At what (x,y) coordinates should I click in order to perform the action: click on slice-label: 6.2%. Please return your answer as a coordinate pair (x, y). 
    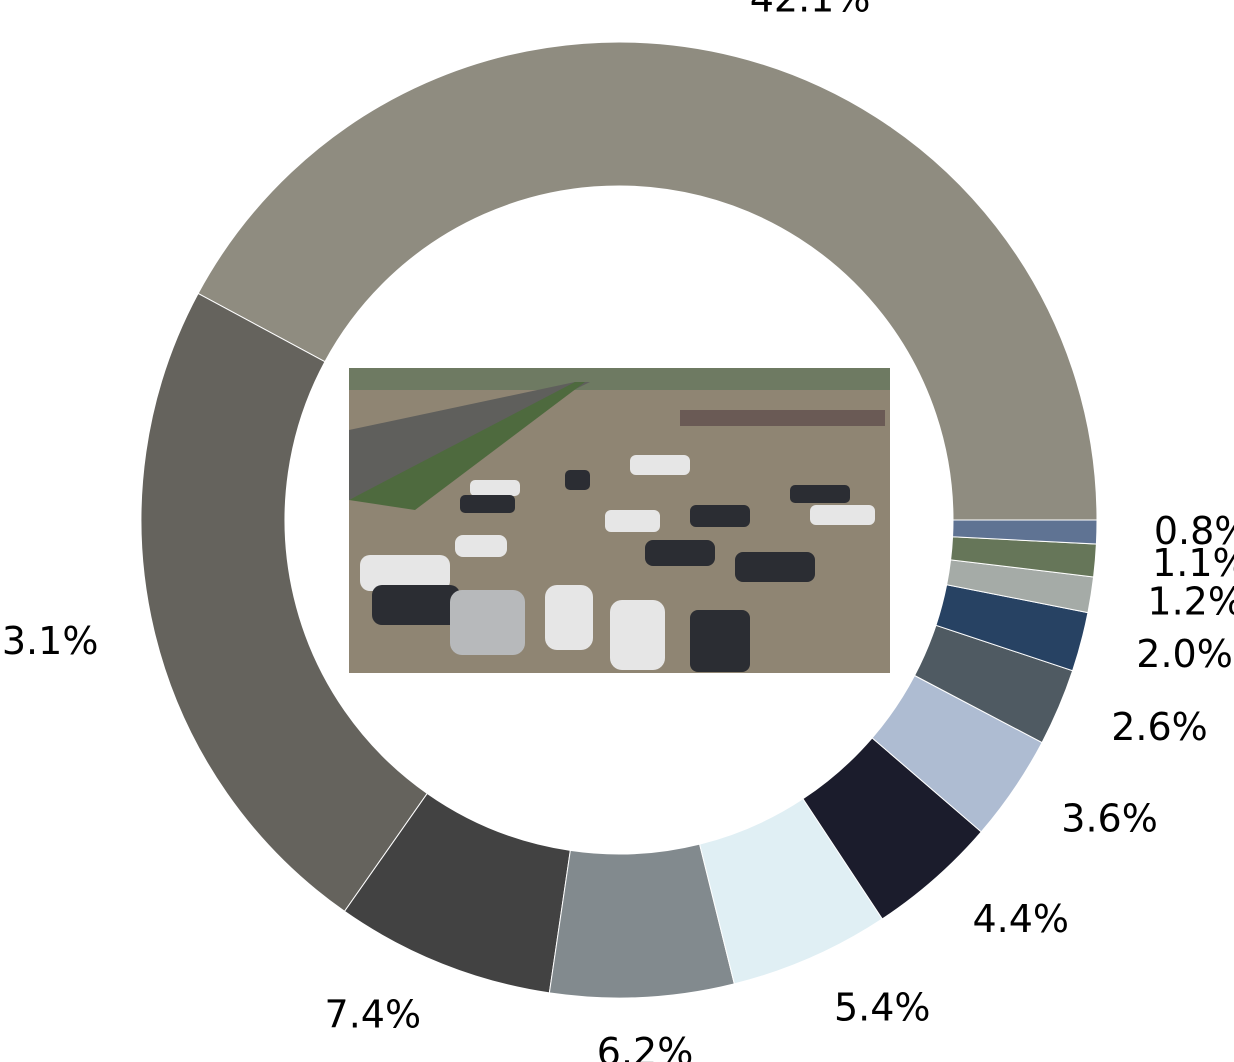
    Looking at the image, I should click on (645, 1046).